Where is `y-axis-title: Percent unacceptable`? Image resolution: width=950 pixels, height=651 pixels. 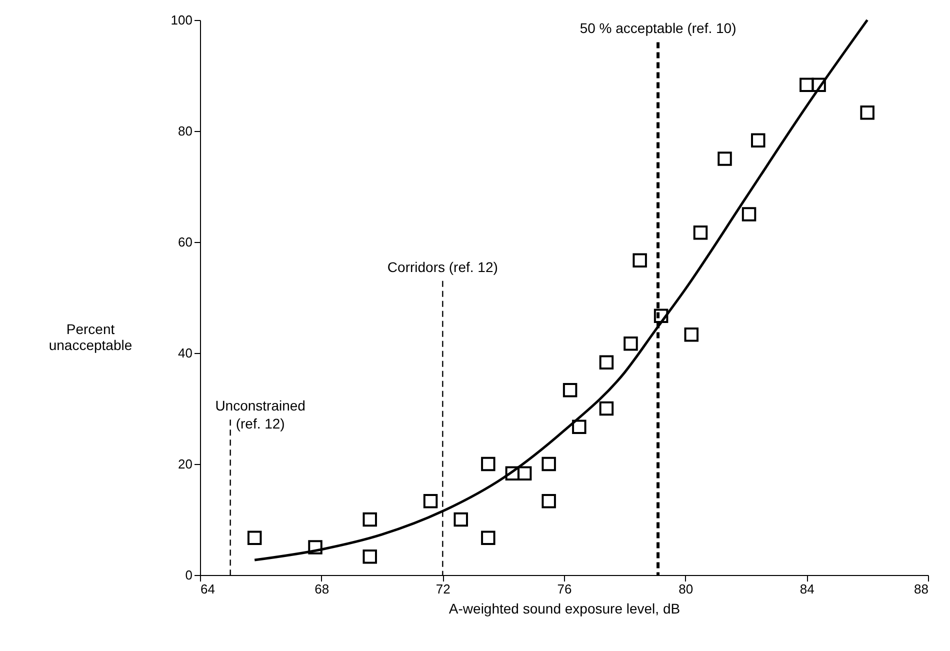 y-axis-title: Percent unacceptable is located at coordinates (90, 336).